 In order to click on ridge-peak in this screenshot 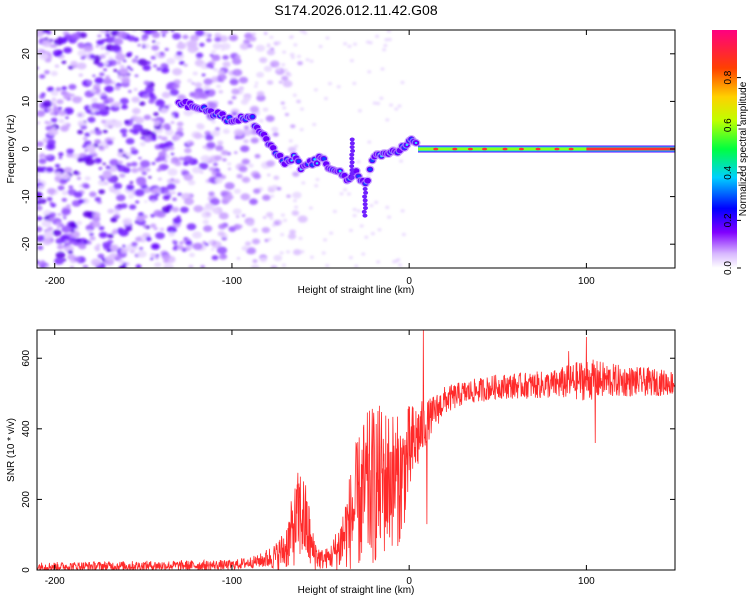, I will do `click(252, 116)`.